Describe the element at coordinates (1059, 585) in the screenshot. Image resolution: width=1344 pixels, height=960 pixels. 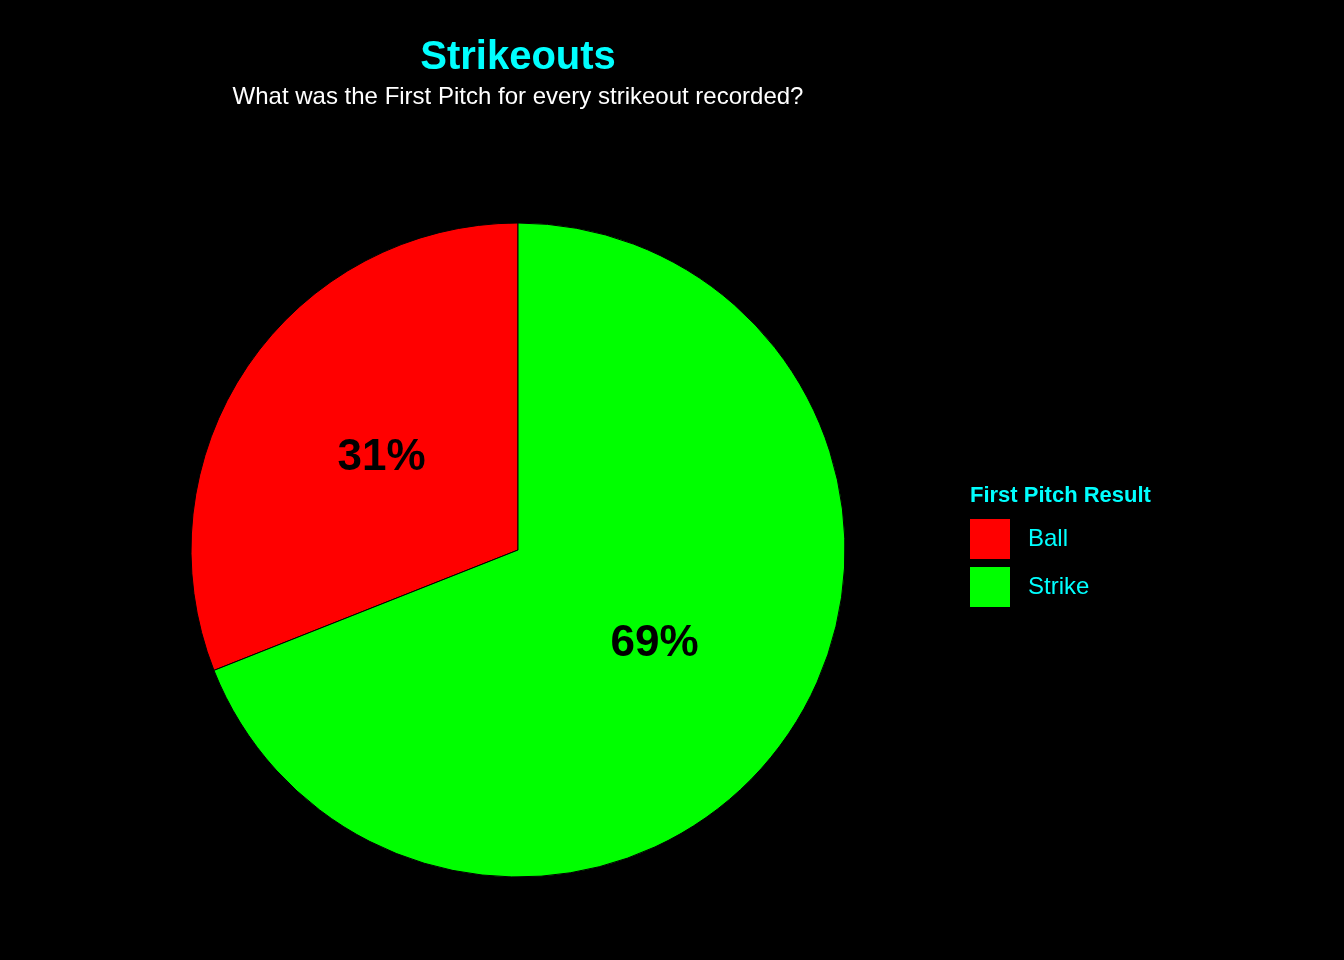
I see `legend-label: Strike` at that location.